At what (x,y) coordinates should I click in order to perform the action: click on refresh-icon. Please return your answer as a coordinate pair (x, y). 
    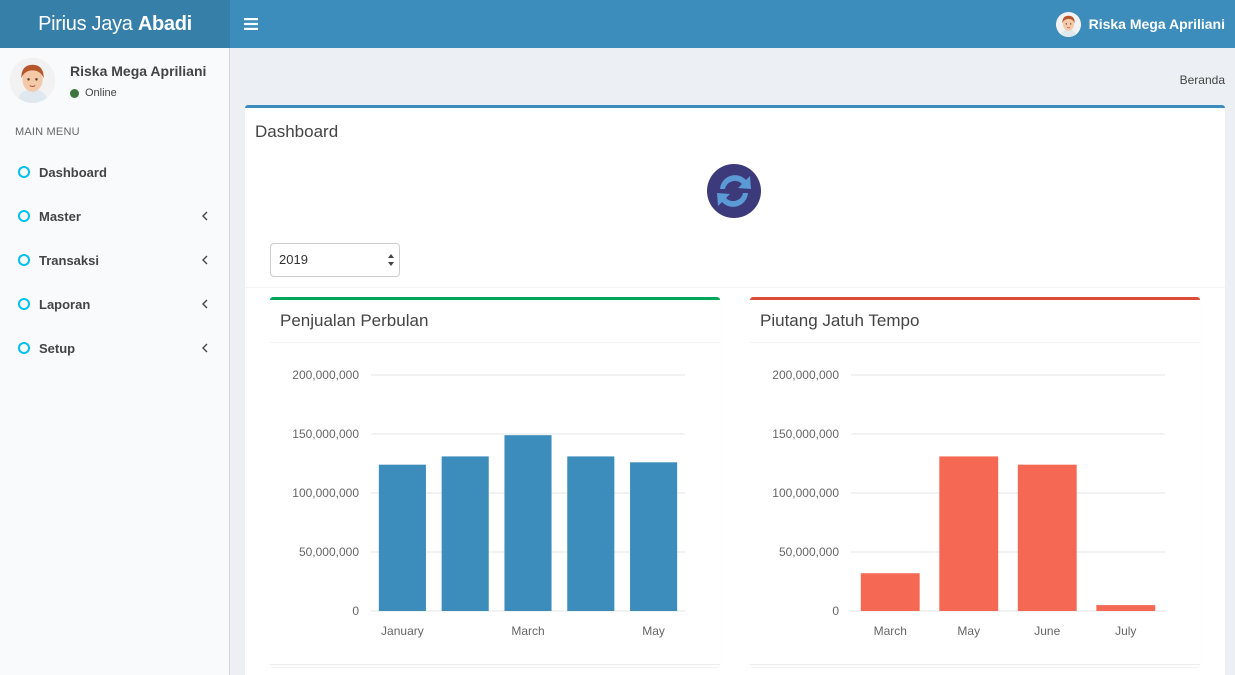
    Looking at the image, I should click on (734, 191).